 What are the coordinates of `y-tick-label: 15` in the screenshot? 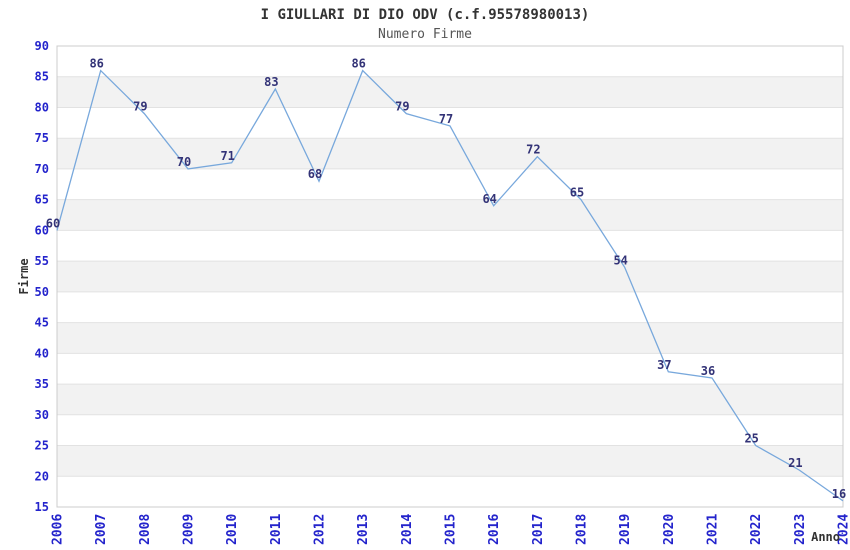 It's located at (42, 507).